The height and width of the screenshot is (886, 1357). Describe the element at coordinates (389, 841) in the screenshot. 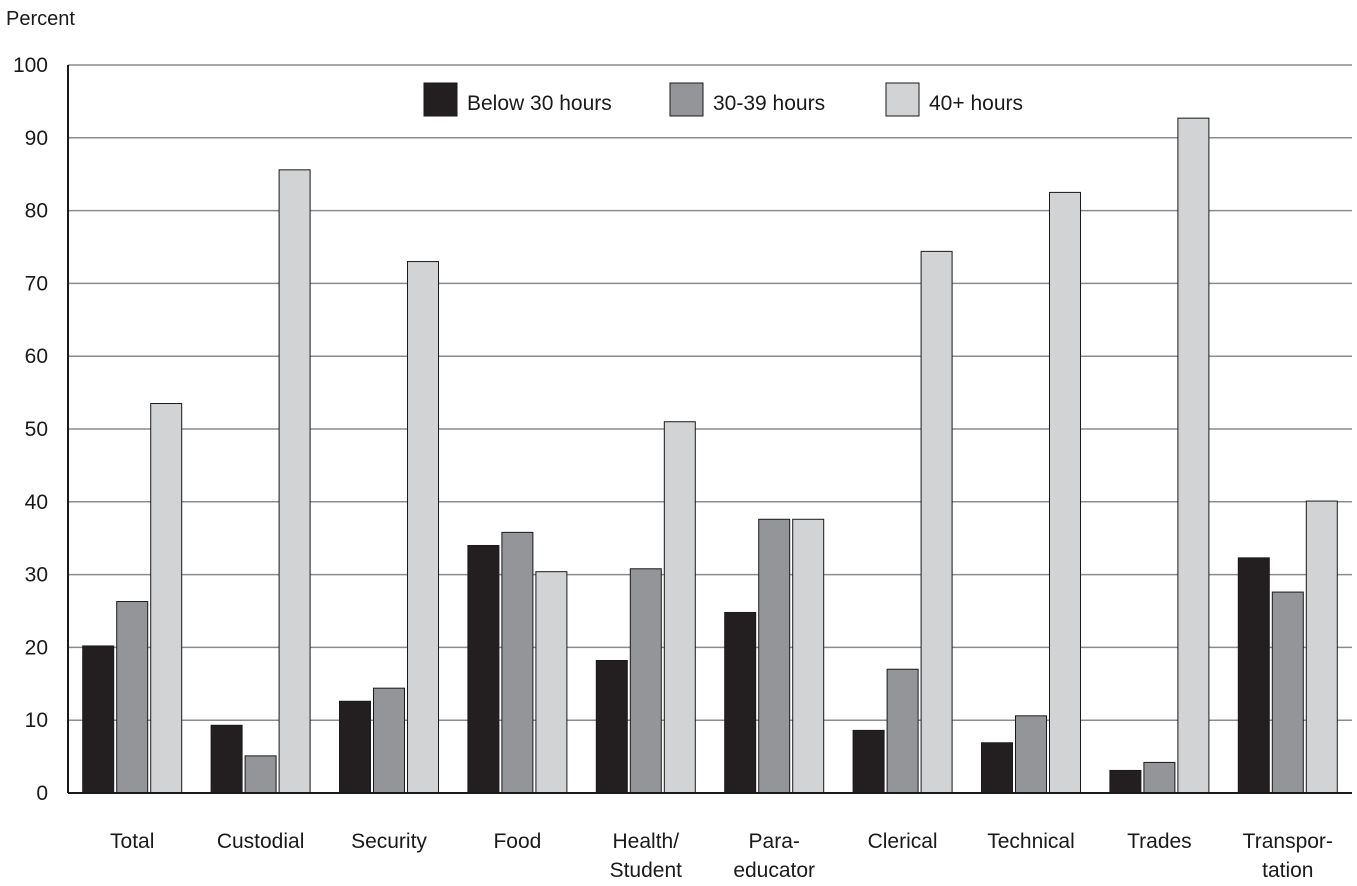

I see `x-category-label: Security` at that location.